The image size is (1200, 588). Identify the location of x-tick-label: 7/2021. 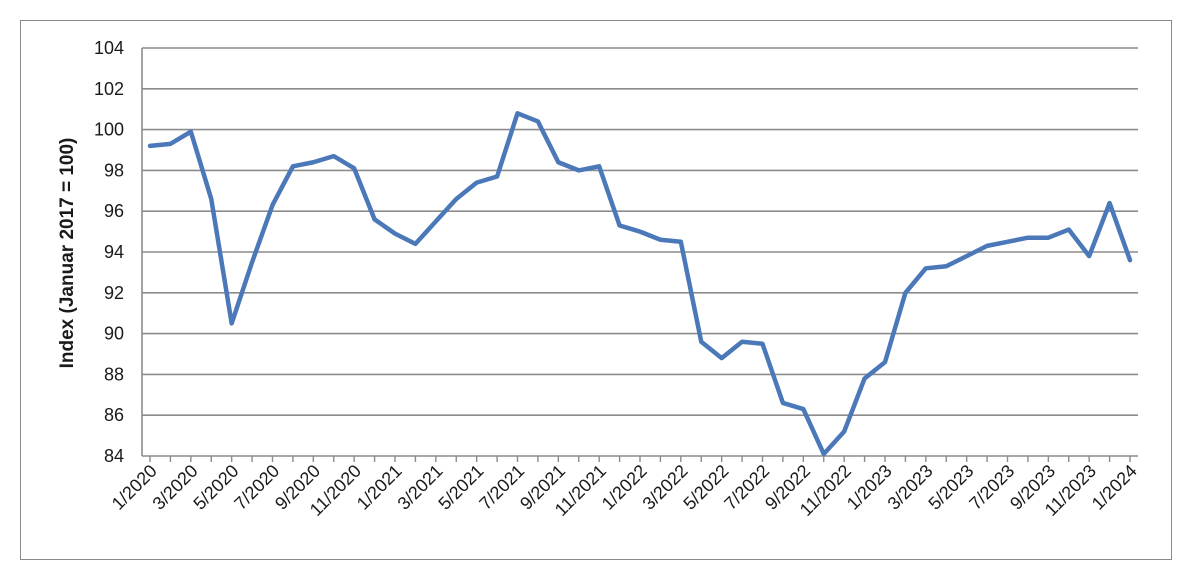
(501, 487).